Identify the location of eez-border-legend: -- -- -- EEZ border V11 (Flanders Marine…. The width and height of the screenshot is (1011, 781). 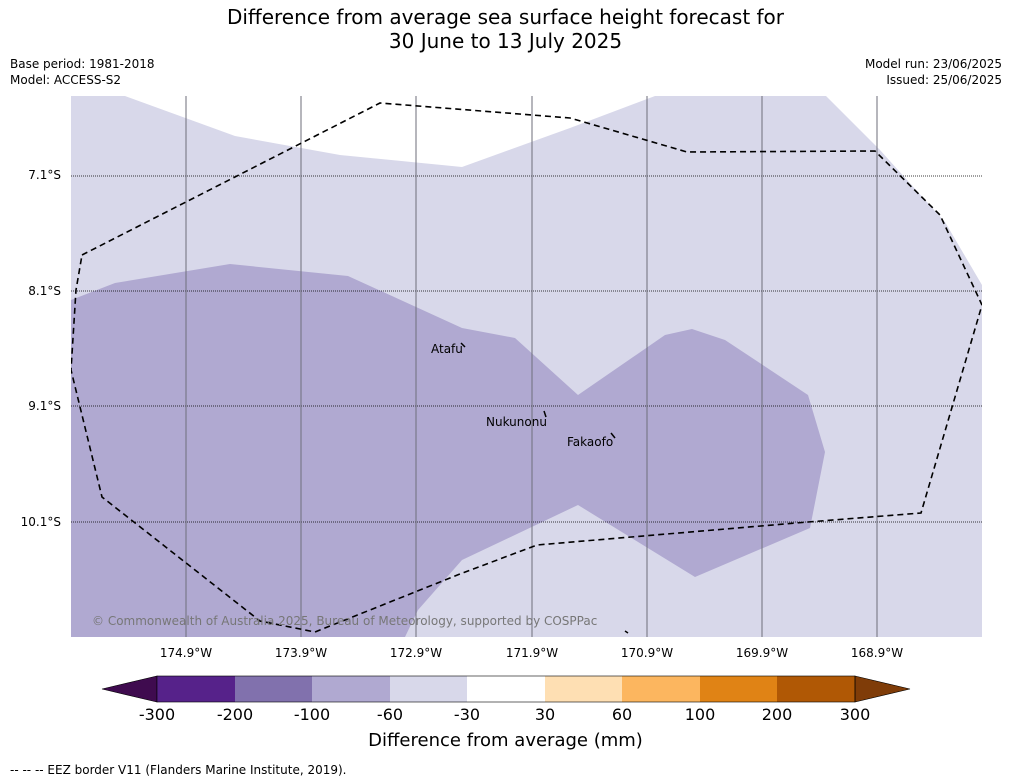
(178, 770).